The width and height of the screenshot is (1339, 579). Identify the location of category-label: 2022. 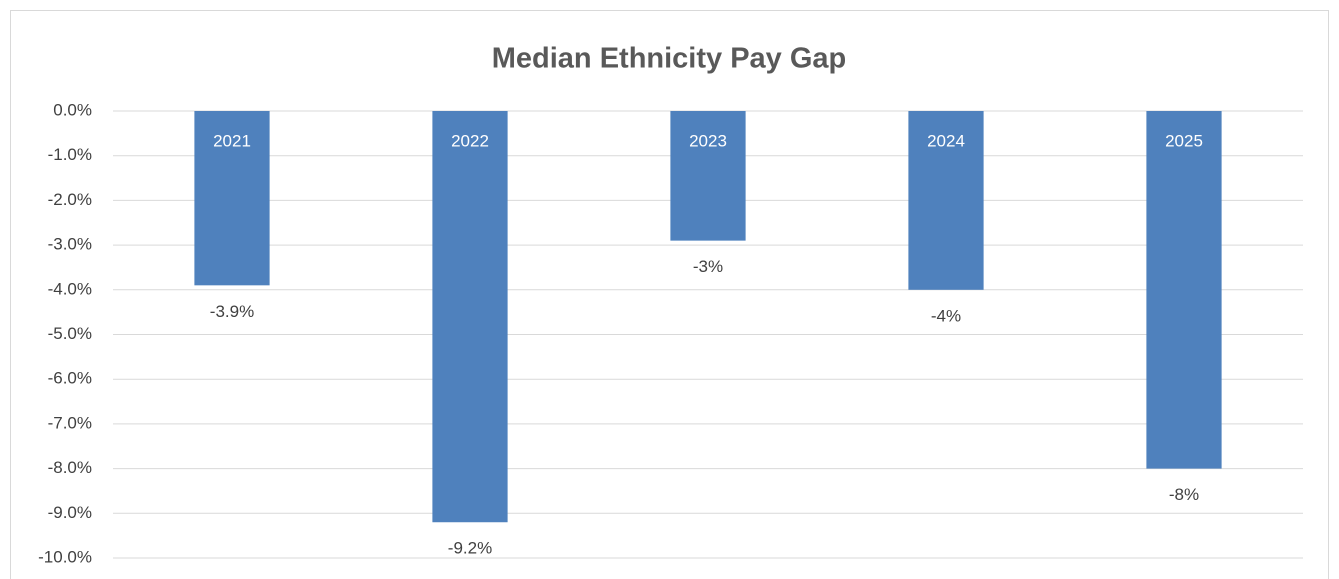
(470, 140).